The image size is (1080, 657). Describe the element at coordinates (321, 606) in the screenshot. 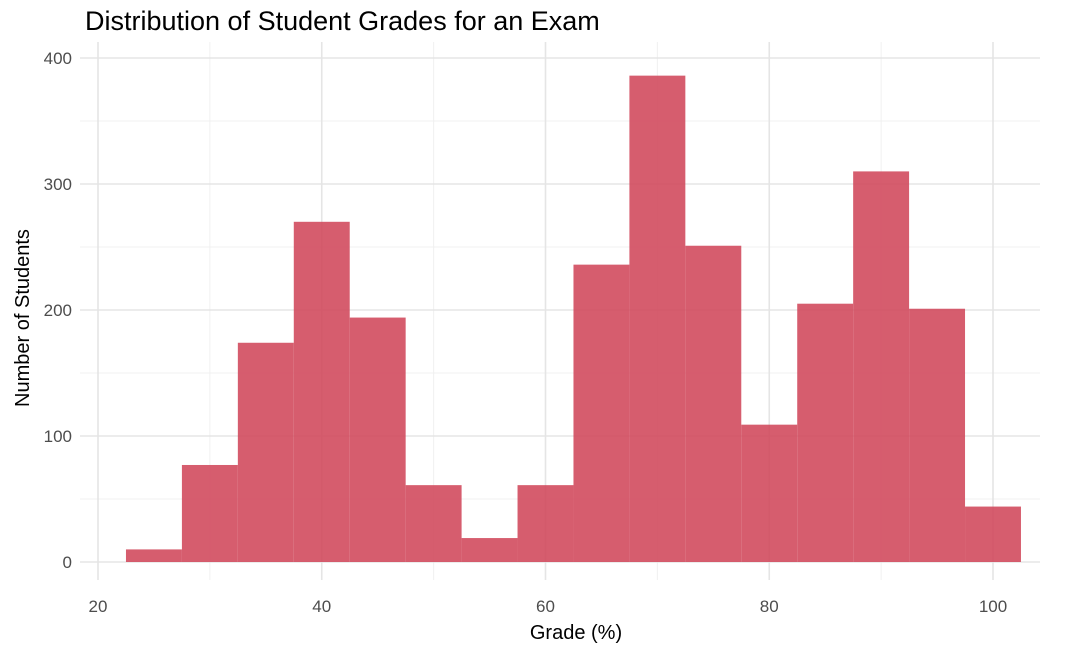

I see `x-tick-label: 40` at that location.